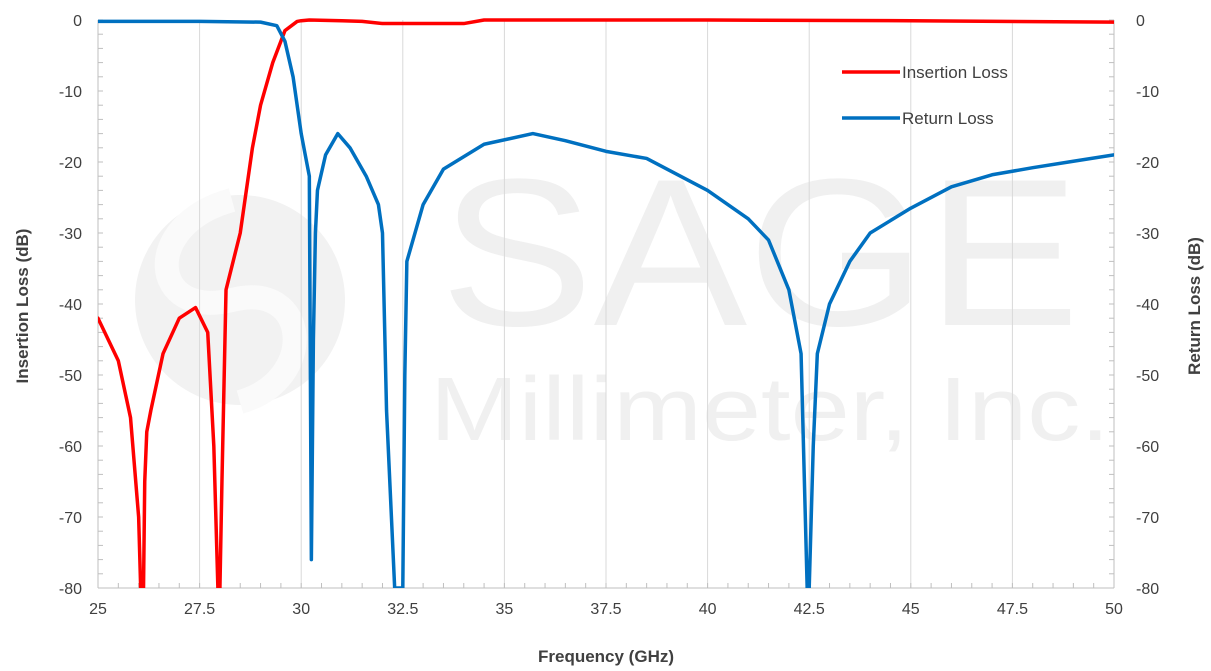  Describe the element at coordinates (70, 92) in the screenshot. I see `y-tick-label-left: -10` at that location.